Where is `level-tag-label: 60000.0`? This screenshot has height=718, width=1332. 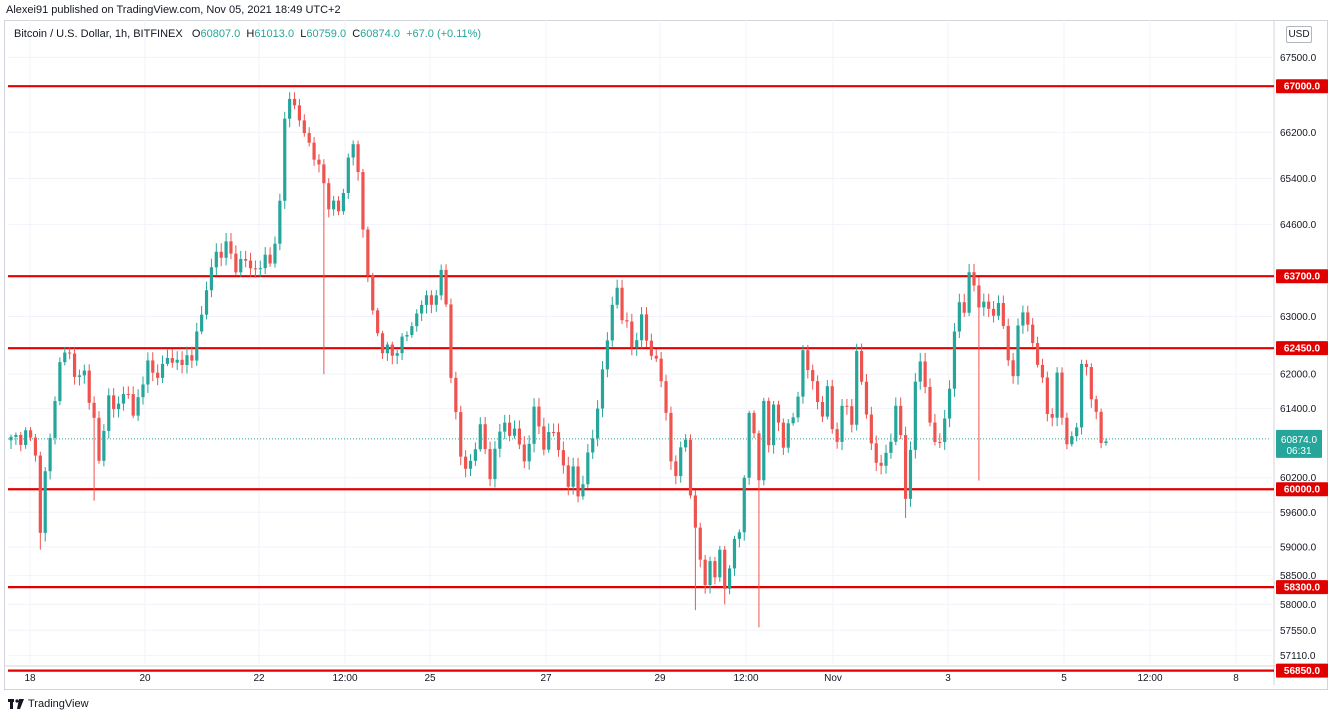 level-tag-label: 60000.0 is located at coordinates (1302, 490).